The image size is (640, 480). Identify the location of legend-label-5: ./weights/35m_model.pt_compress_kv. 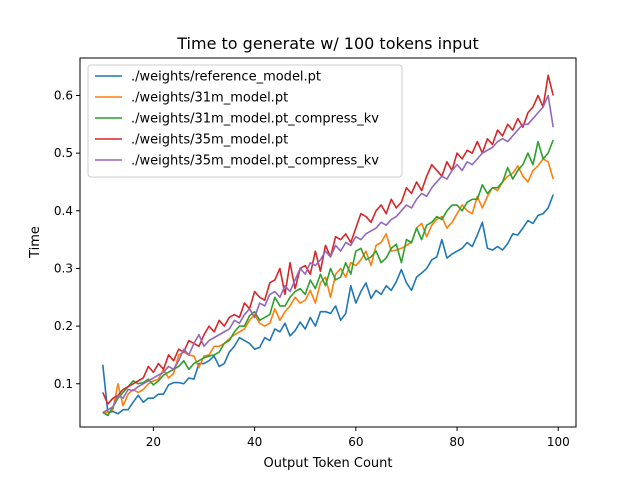
(255, 161).